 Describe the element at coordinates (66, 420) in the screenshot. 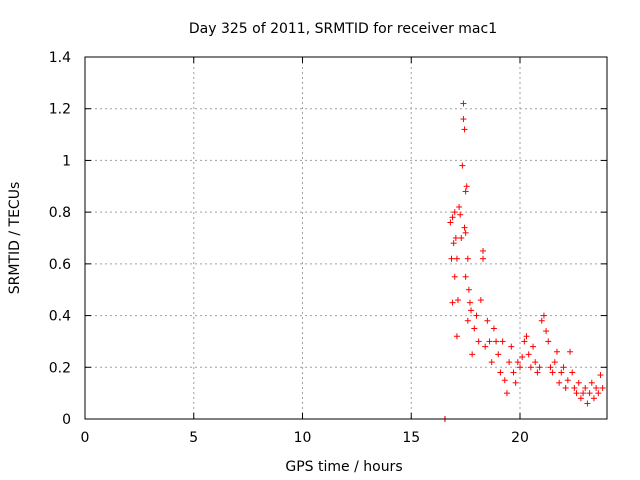

I see `y-tick-label: 0` at that location.